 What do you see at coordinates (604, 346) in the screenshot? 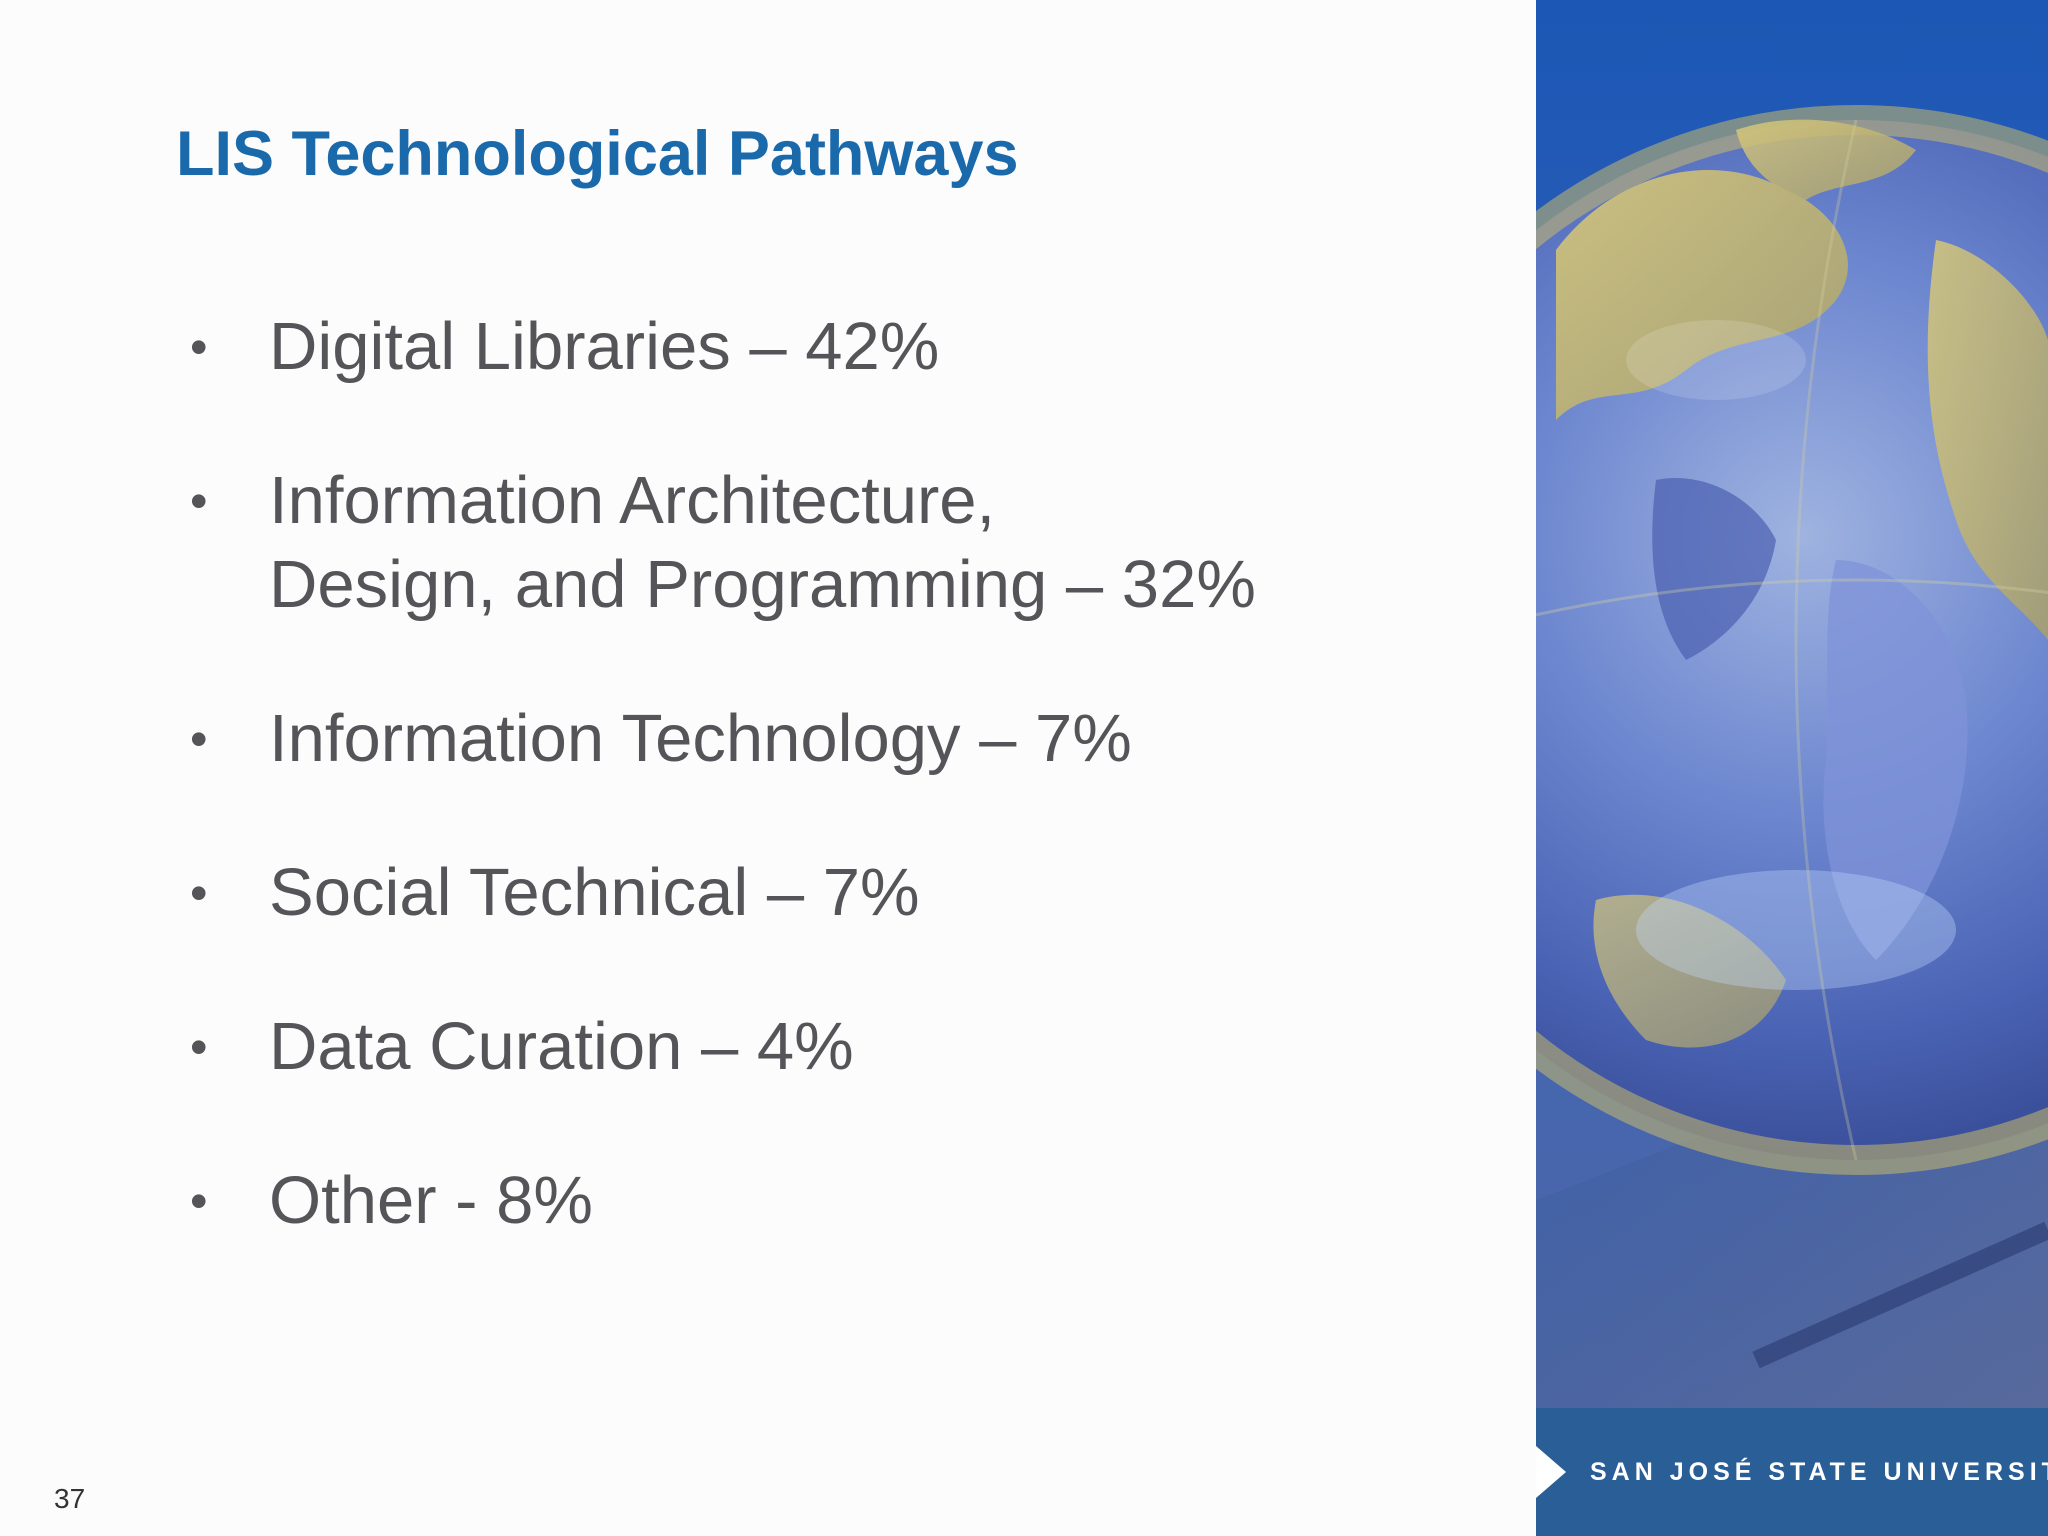
I see `bullet-text: Digital Libraries – 42%` at bounding box center [604, 346].